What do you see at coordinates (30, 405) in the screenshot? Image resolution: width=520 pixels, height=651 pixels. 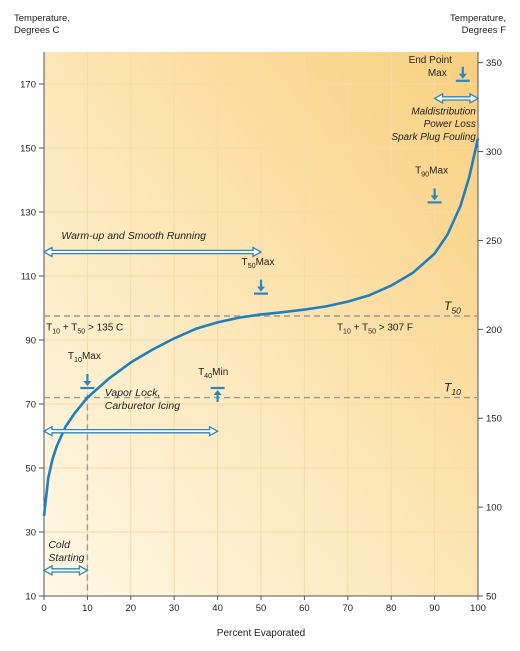 I see `y-tick-label-left: 70` at bounding box center [30, 405].